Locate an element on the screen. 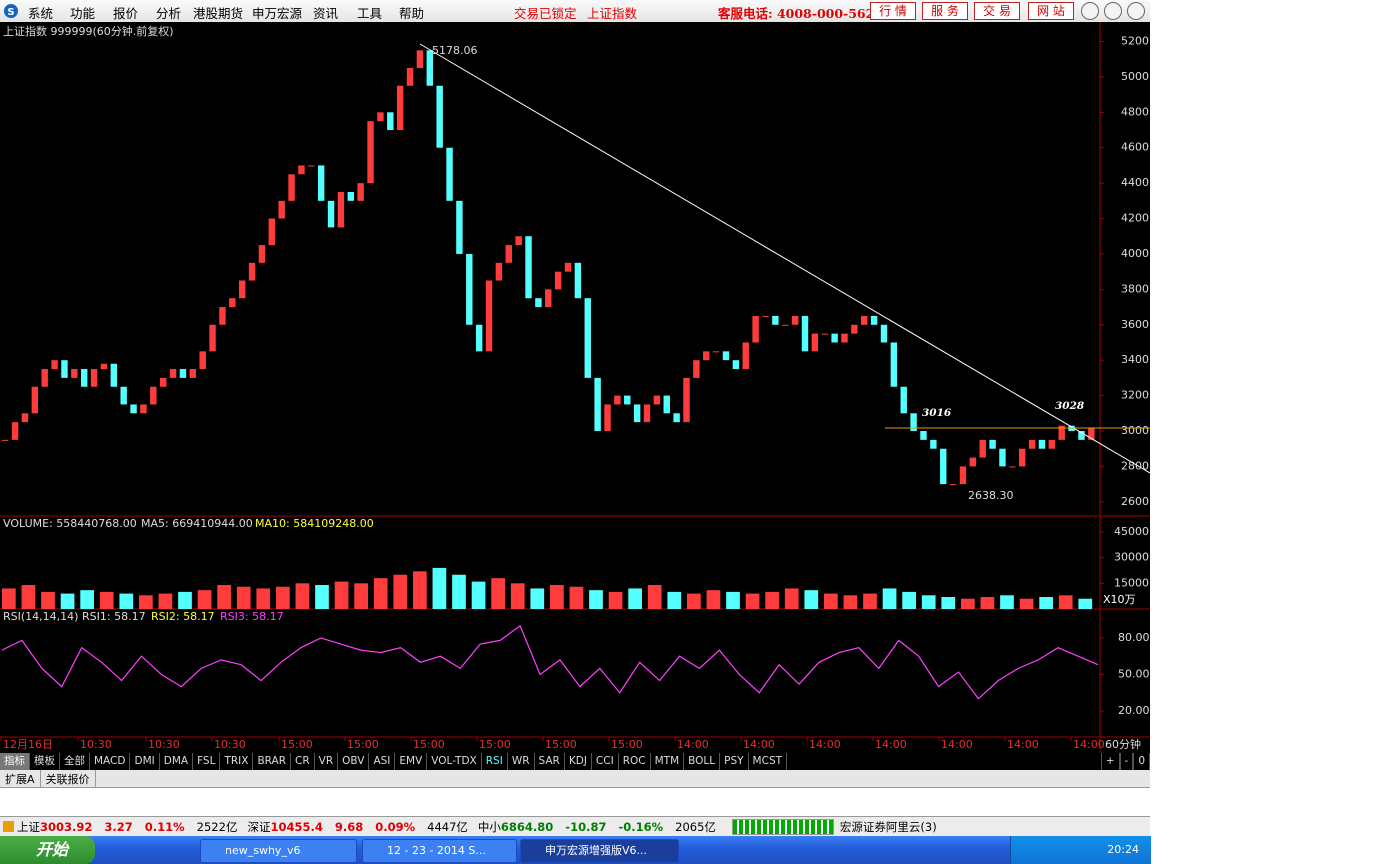 This screenshot has height=864, width=1373. indicator-tab: VR is located at coordinates (327, 761).